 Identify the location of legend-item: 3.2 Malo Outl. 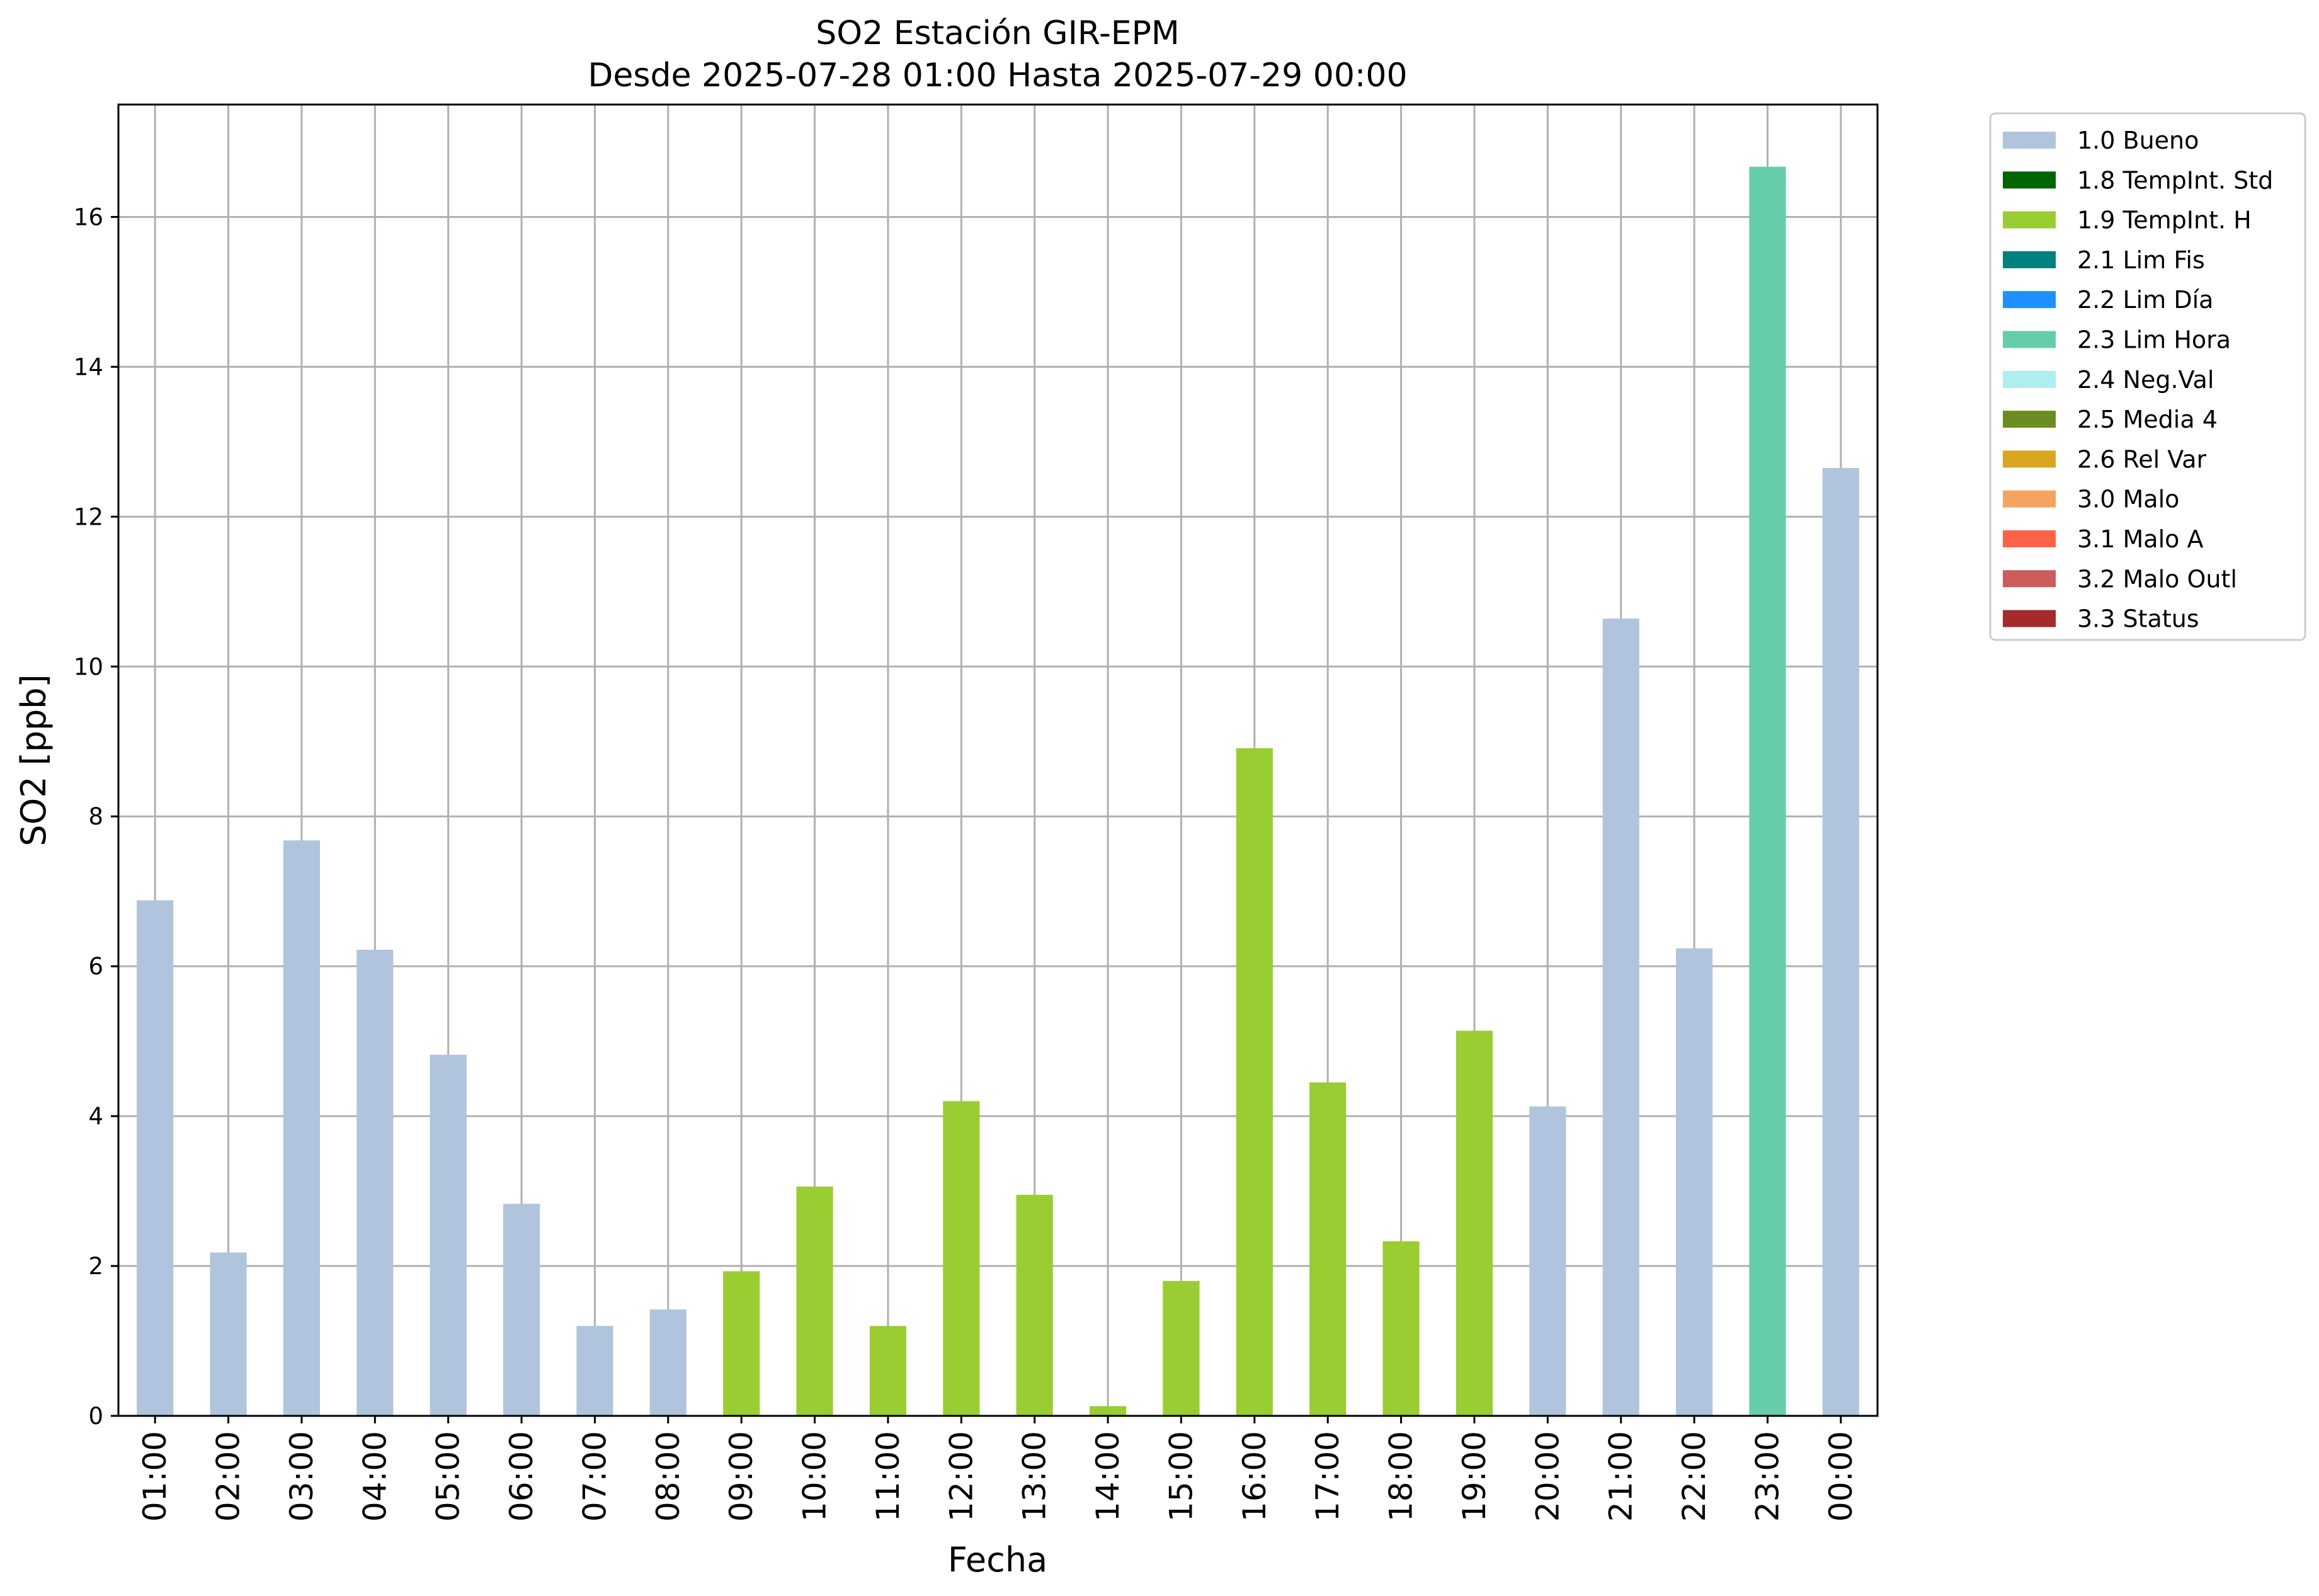
(2120, 579).